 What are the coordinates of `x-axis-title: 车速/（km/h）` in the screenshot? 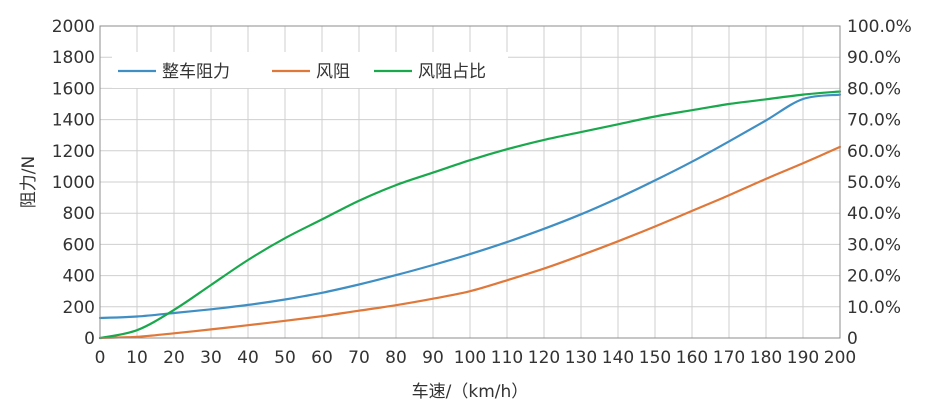 It's located at (470, 392).